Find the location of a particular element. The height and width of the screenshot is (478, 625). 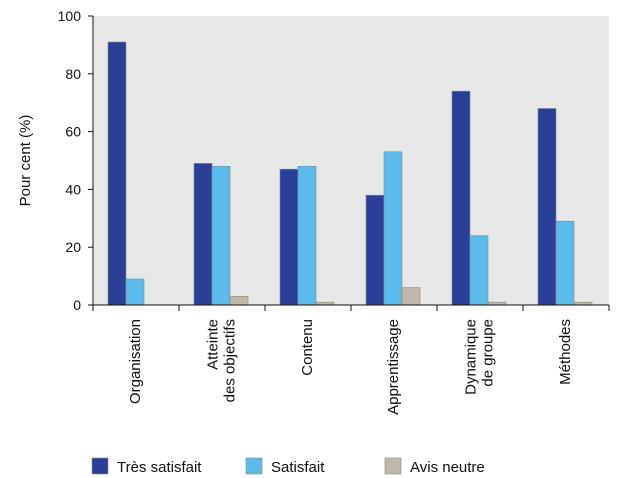

legend-label-1: Très satisfait is located at coordinates (159, 467).